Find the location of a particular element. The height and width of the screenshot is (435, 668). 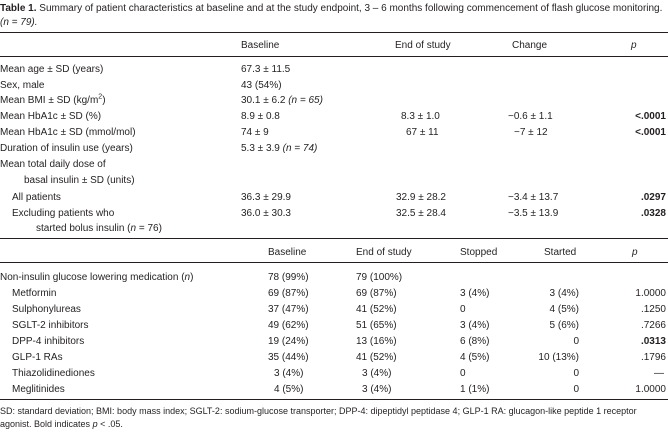

row-label: Meglitinides is located at coordinates (38, 389).